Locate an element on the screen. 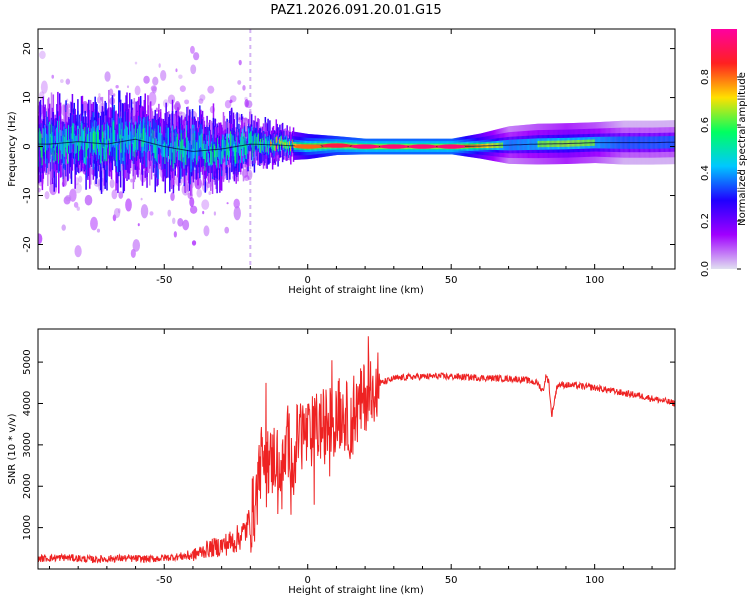  snr-y-tick-label: 2000 is located at coordinates (27, 486).